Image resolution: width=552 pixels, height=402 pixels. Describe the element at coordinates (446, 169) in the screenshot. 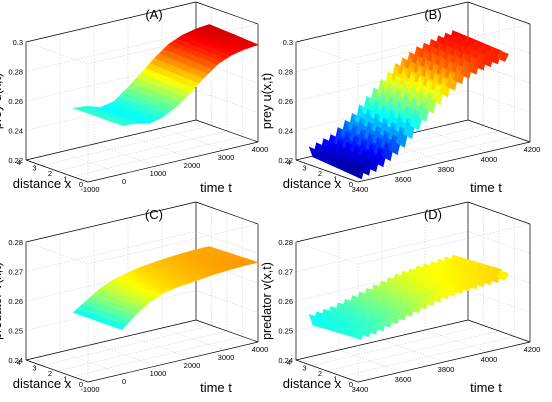

I see `x-tick-label: 3800` at that location.